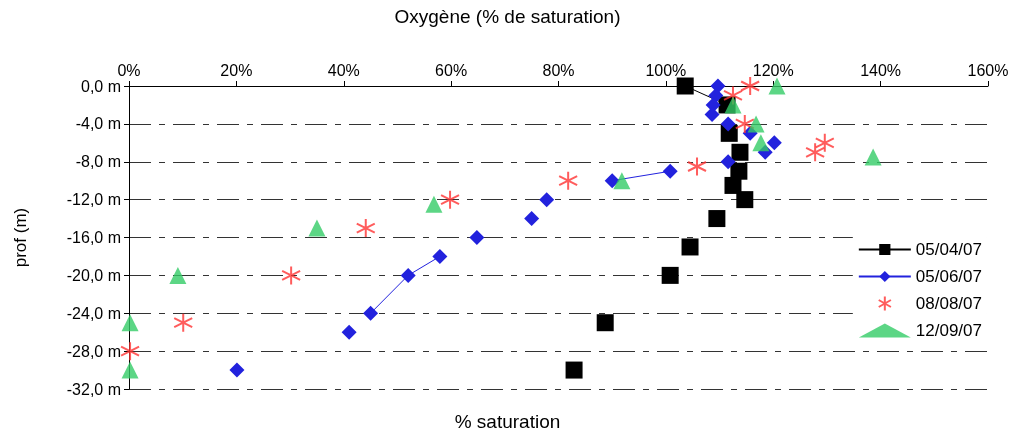 This screenshot has width=1015, height=437. Describe the element at coordinates (129, 70) in the screenshot. I see `x-tick-label: 0%` at that location.